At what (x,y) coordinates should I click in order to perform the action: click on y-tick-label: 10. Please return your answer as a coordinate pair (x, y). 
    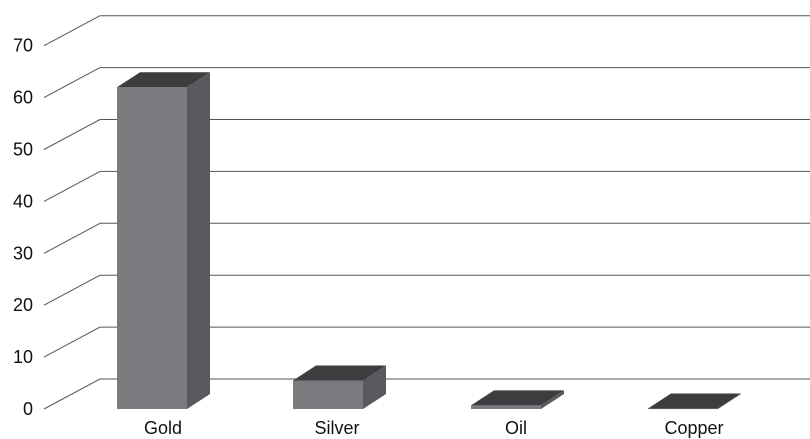
    Looking at the image, I should click on (23, 357).